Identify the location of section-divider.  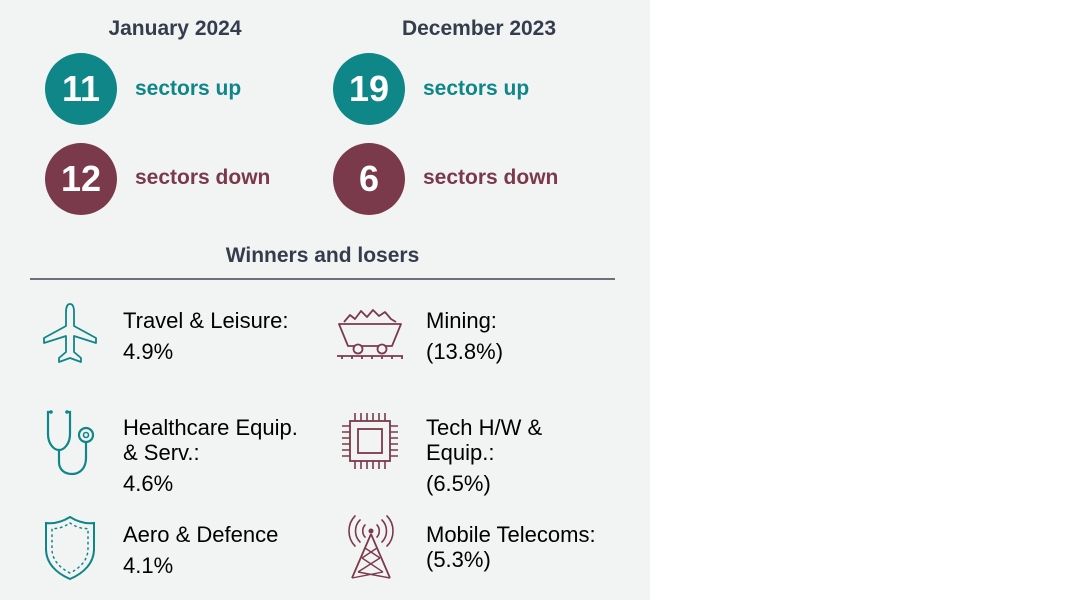
(322, 279).